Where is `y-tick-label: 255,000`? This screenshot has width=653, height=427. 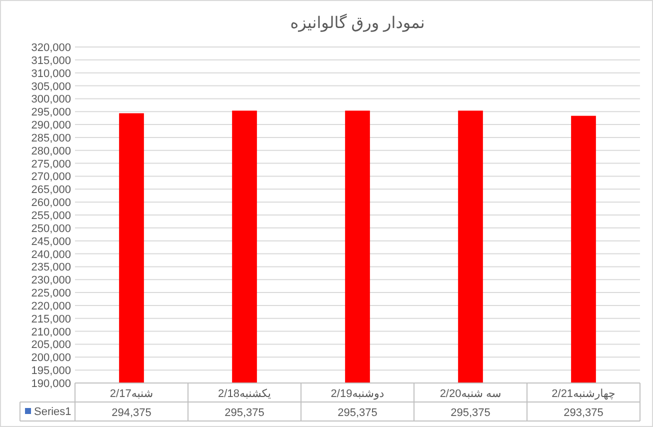 y-tick-label: 255,000 is located at coordinates (51, 216).